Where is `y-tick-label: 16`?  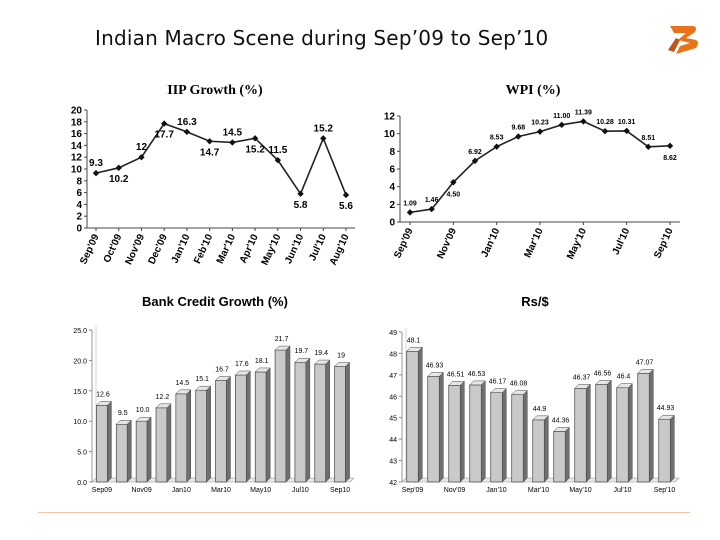 y-tick-label: 16 is located at coordinates (77, 134).